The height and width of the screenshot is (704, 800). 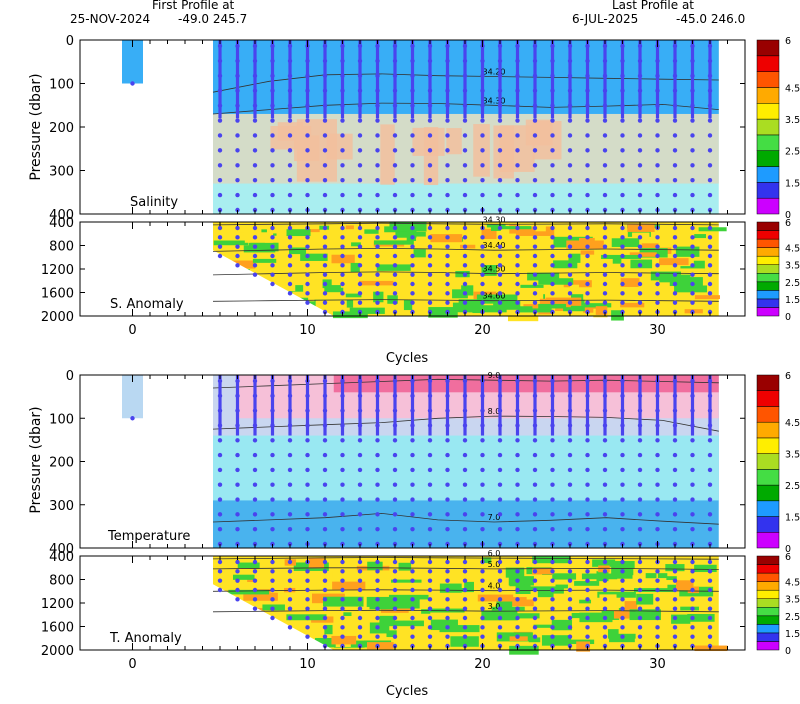 What do you see at coordinates (193, 6) in the screenshot?
I see `first-profile-label: First Profile at` at bounding box center [193, 6].